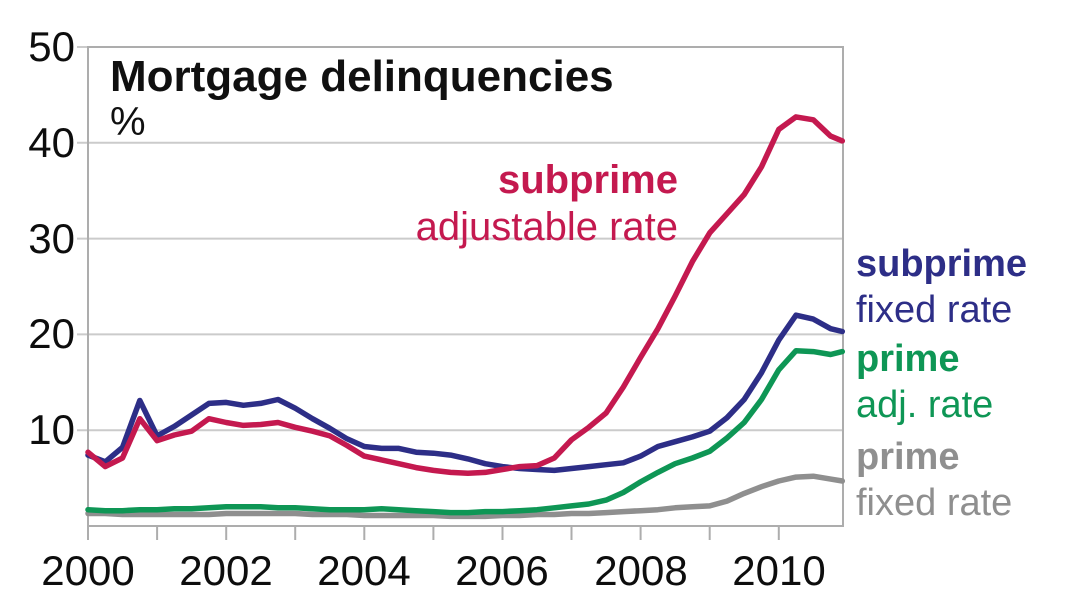  I want to click on label-subprime-adjustable-line2: adjustable rate, so click(546, 227).